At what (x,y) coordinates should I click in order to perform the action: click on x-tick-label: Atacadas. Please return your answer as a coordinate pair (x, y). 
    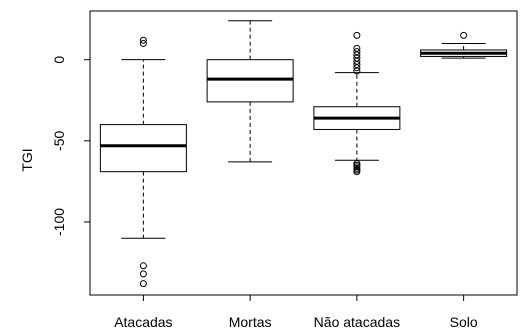
    Looking at the image, I should click on (143, 322).